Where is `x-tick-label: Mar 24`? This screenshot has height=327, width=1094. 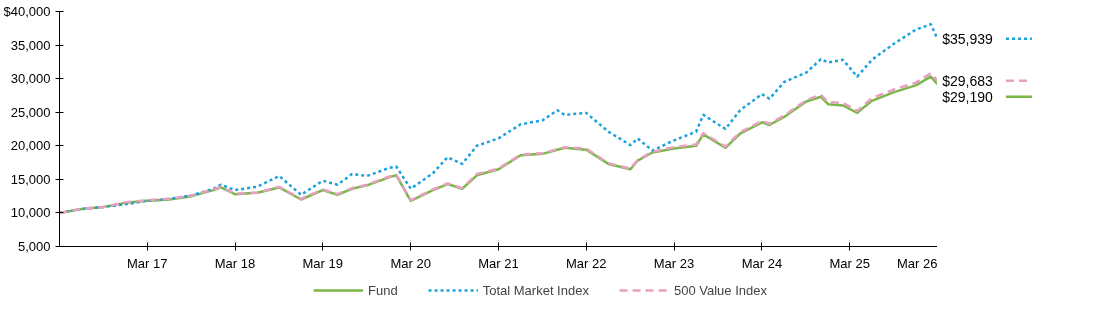 x-tick-label: Mar 24 is located at coordinates (762, 263).